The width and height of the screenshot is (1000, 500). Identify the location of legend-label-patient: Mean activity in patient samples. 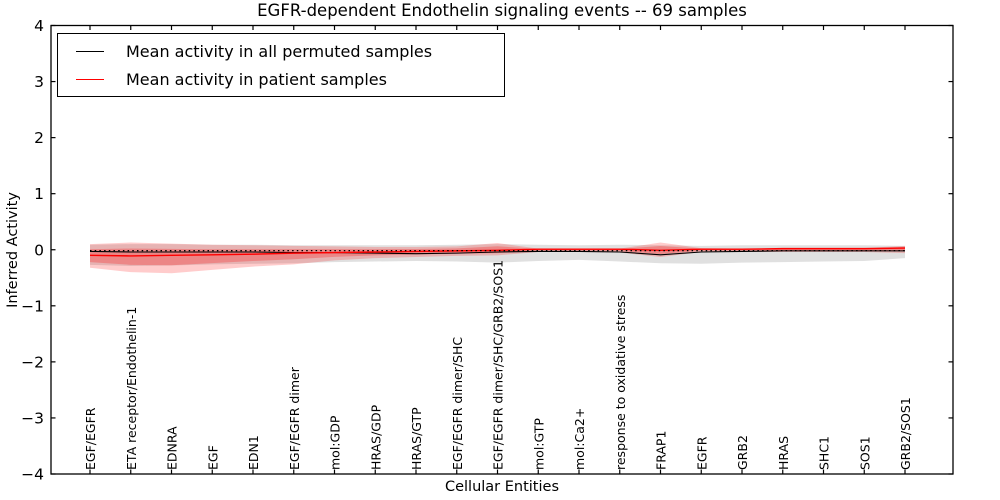
(256, 79).